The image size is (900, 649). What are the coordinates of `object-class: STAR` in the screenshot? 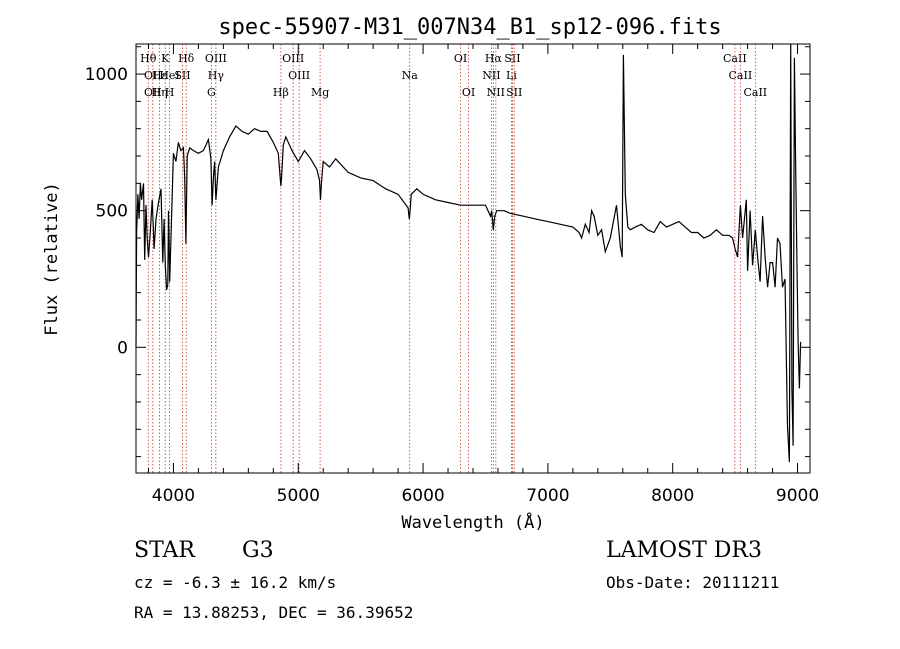 It's located at (164, 550).